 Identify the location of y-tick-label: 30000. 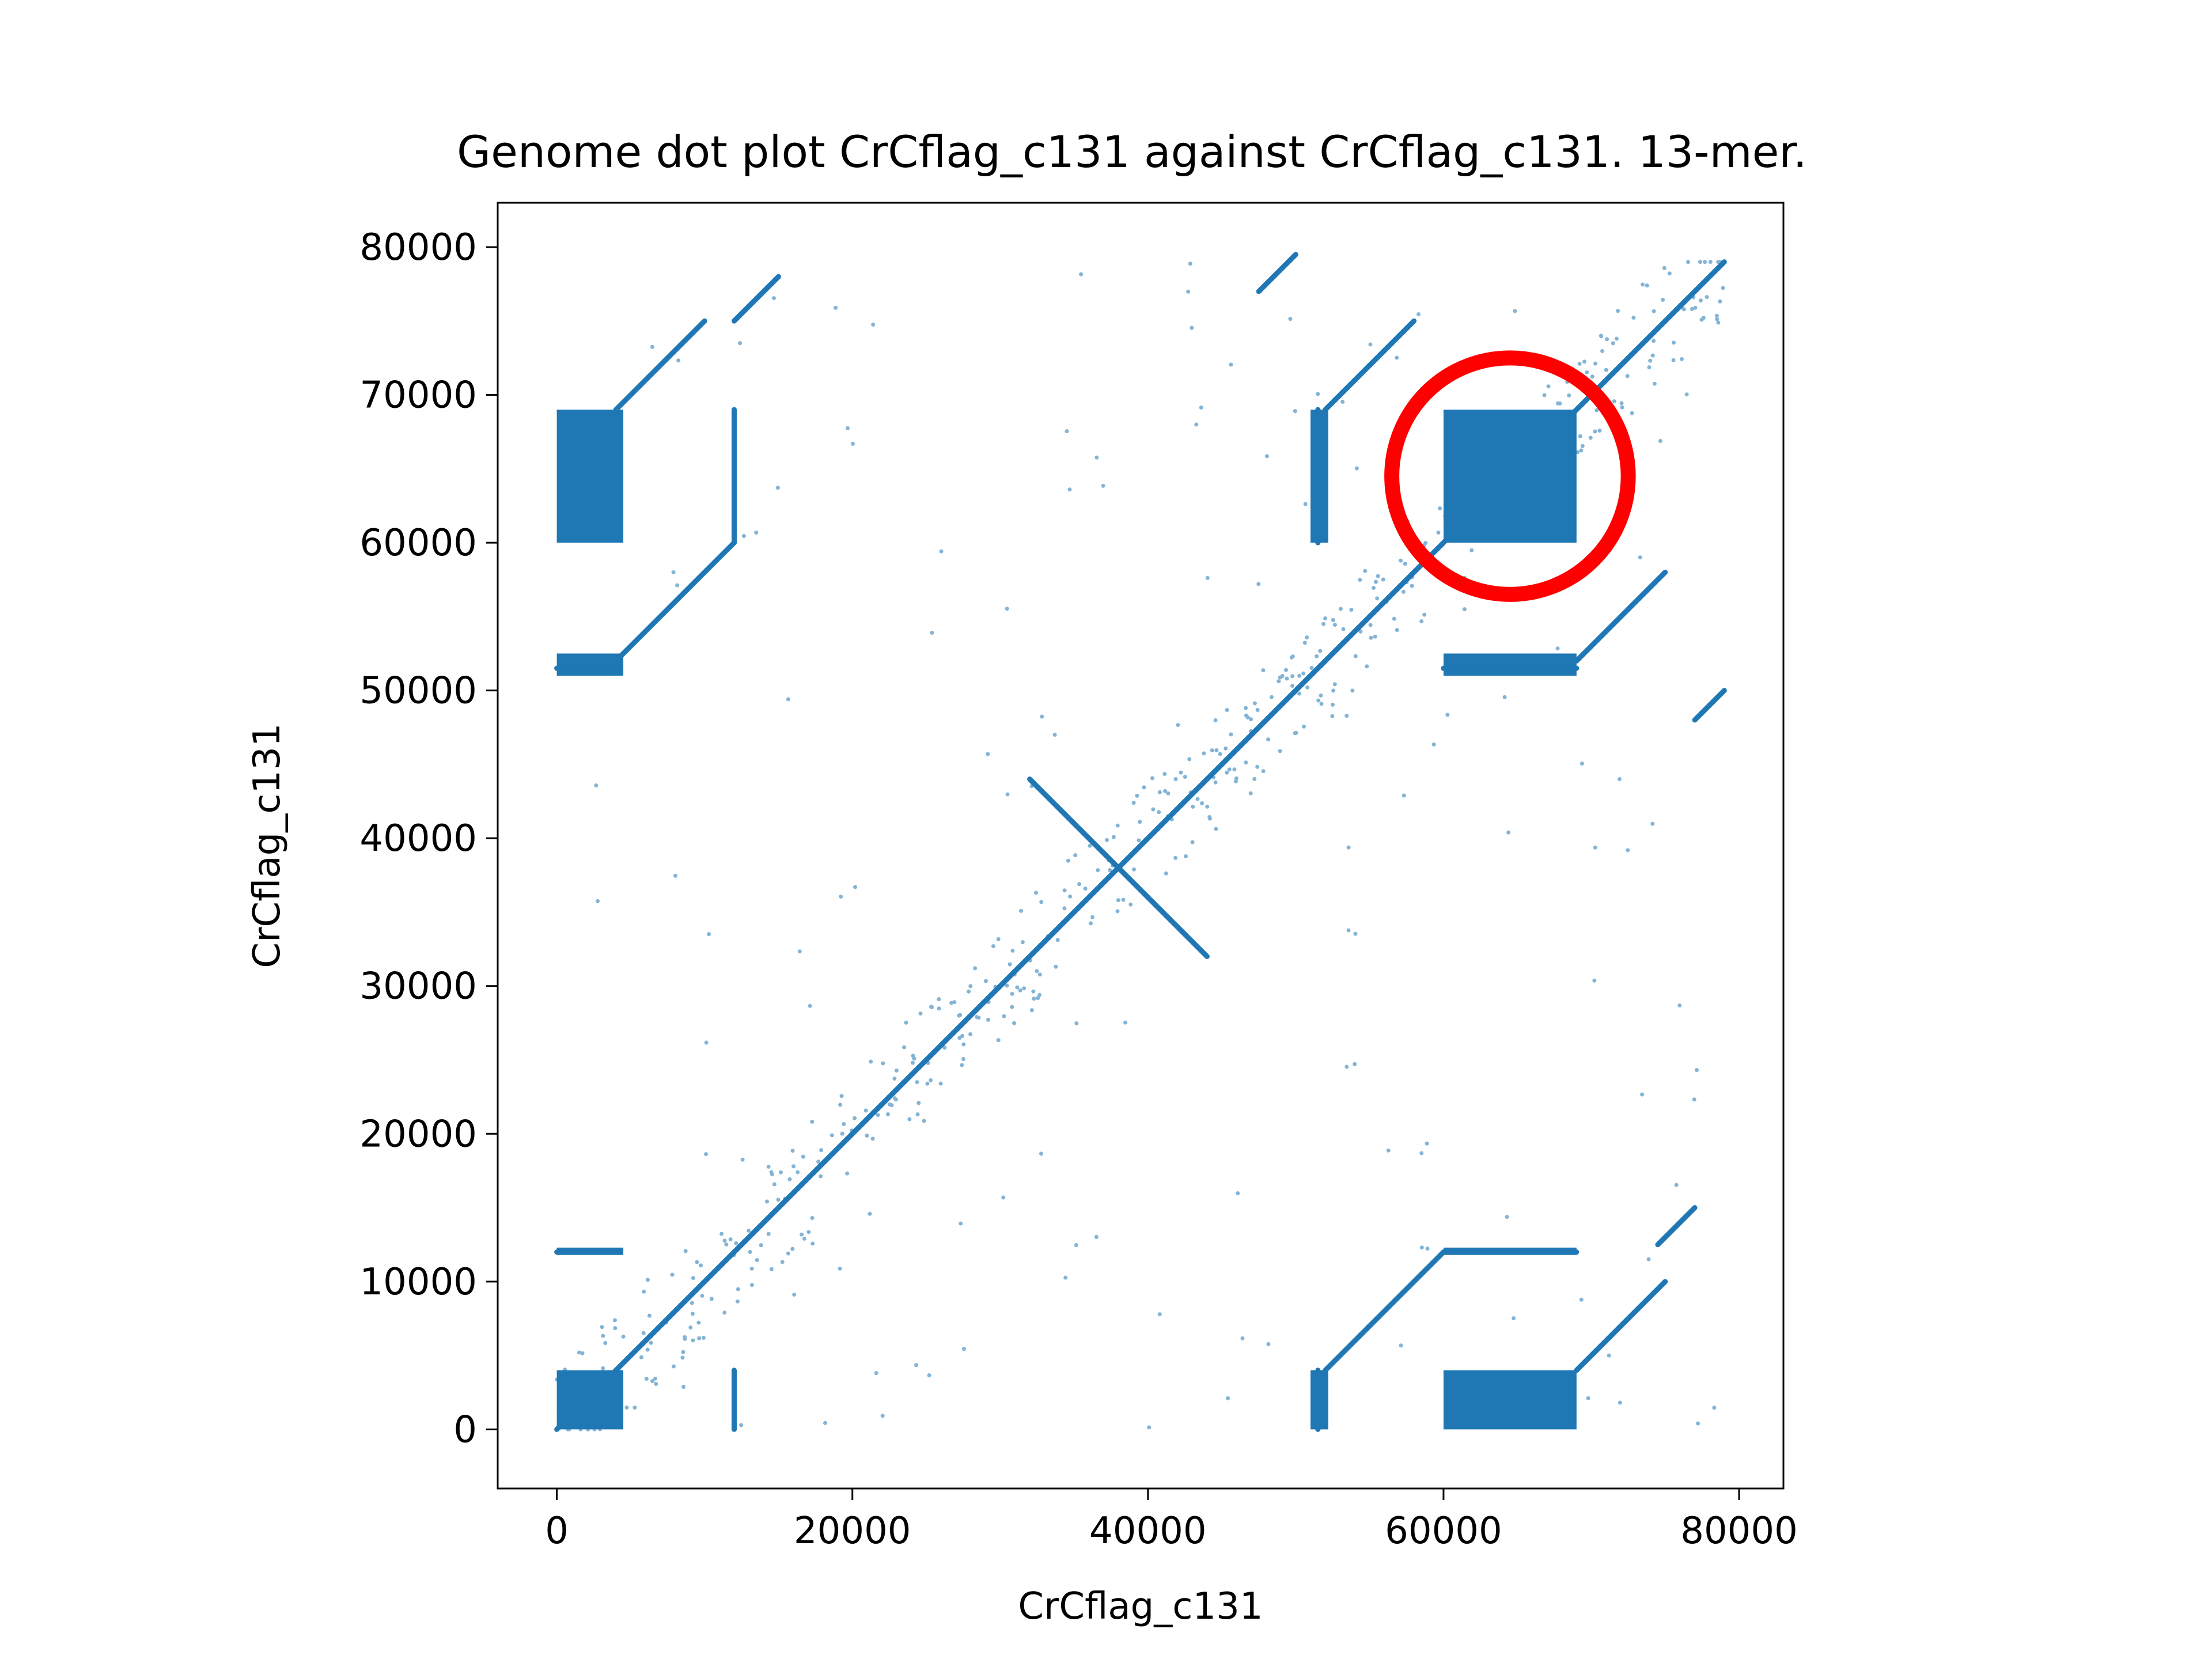
(418, 986).